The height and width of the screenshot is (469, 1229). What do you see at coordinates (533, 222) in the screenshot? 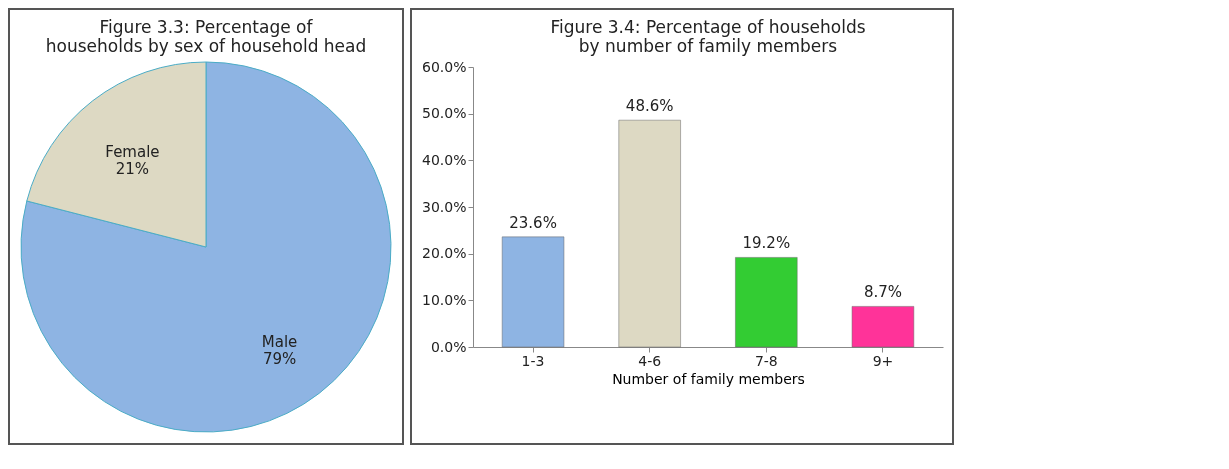
I see `data-label: 23.6%` at bounding box center [533, 222].